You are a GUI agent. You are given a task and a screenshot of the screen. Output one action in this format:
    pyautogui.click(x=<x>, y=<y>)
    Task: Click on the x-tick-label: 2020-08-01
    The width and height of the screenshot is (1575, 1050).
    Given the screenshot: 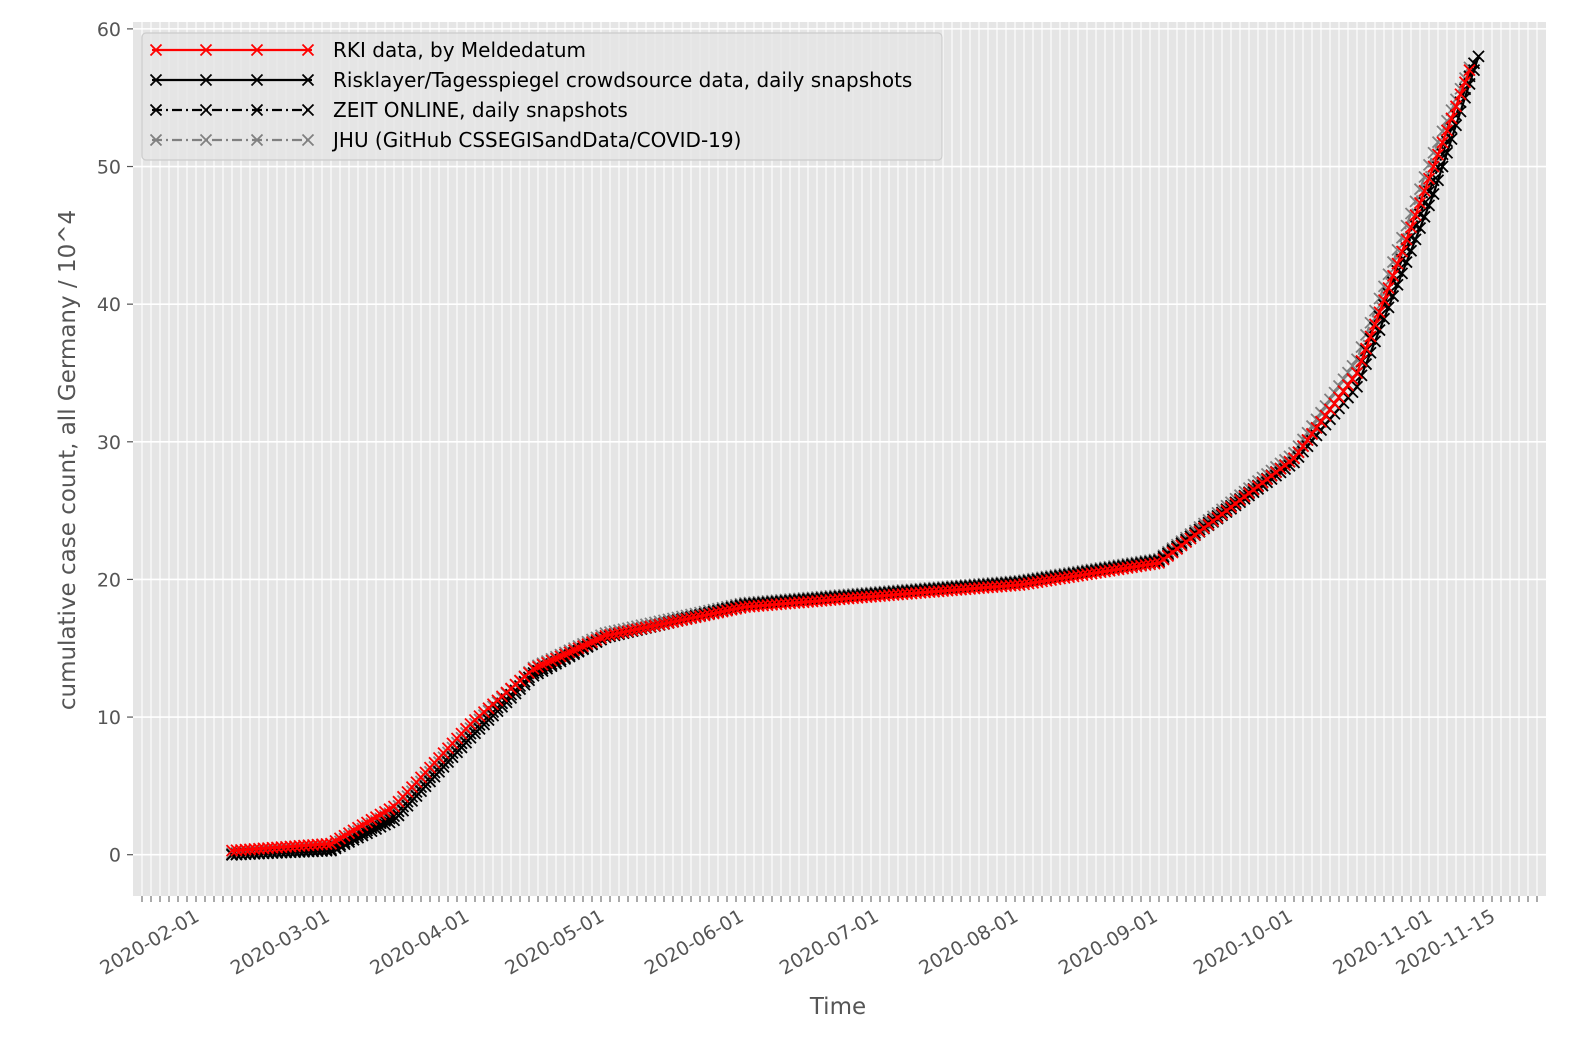 What is the action you would take?
    pyautogui.click(x=968, y=942)
    